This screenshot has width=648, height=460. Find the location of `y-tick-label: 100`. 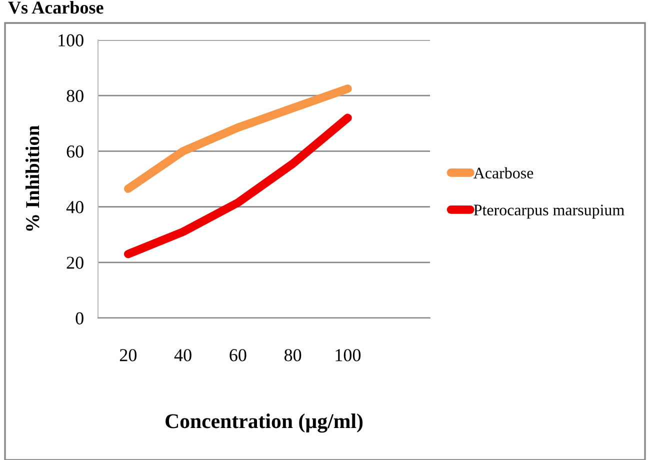

y-tick-label: 100 is located at coordinates (71, 40).